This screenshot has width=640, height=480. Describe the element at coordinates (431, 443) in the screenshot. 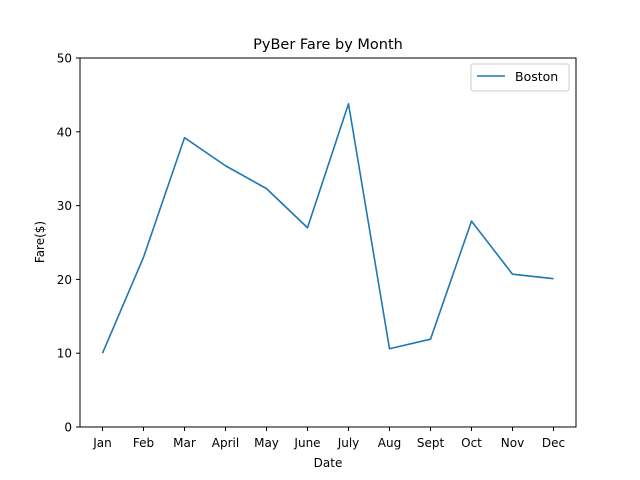

I see `x-tick-label: Sept` at that location.